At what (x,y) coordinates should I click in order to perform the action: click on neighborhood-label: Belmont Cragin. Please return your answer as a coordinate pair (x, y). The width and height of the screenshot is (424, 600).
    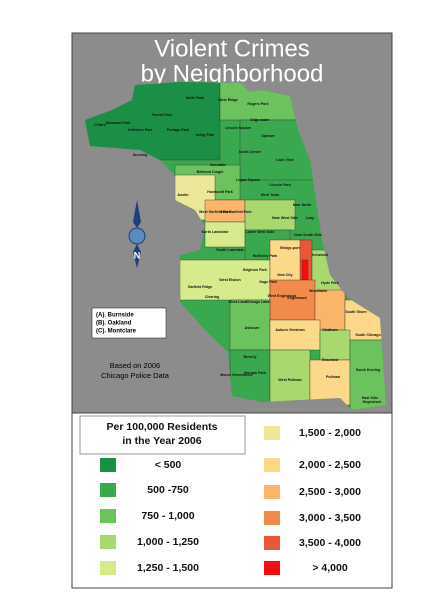
    Looking at the image, I should click on (210, 172).